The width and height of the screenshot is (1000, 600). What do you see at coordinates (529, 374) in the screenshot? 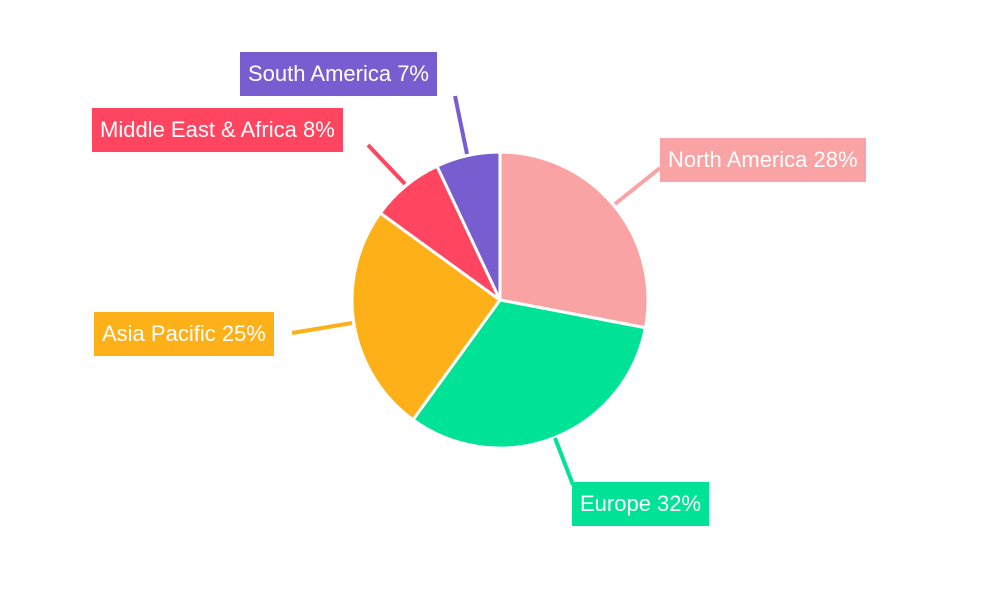
I see `pie-slice-europe` at bounding box center [529, 374].